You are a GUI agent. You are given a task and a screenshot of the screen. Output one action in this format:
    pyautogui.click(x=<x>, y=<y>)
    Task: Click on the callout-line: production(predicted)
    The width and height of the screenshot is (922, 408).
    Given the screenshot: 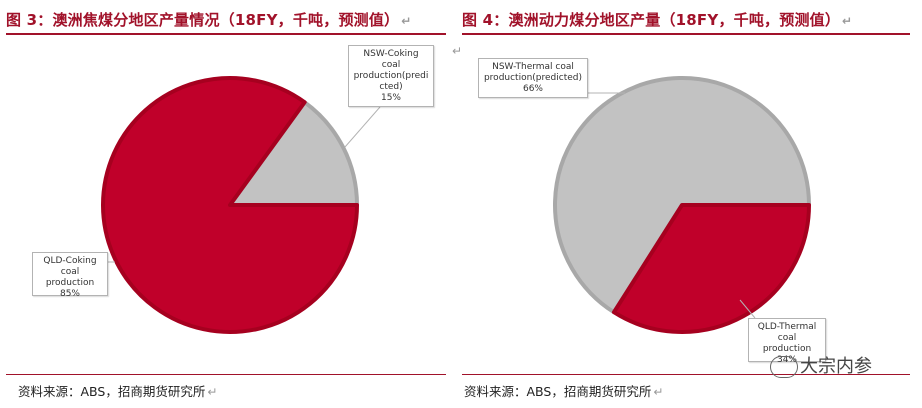 What is the action you would take?
    pyautogui.click(x=533, y=78)
    